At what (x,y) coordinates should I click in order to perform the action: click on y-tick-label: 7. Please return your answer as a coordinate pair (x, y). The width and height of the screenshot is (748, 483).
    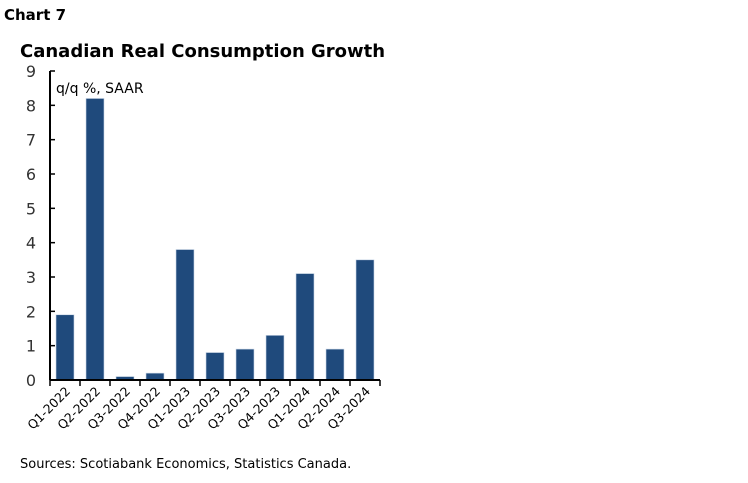
    Looking at the image, I should click on (31, 140).